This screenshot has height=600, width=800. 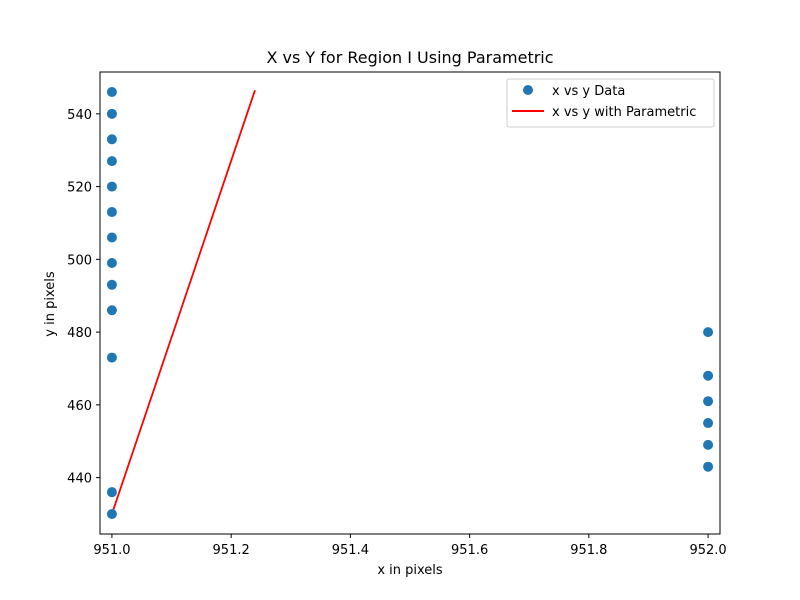 I want to click on legend: x vs y Data x vs y with Parametric, so click(x=610, y=103).